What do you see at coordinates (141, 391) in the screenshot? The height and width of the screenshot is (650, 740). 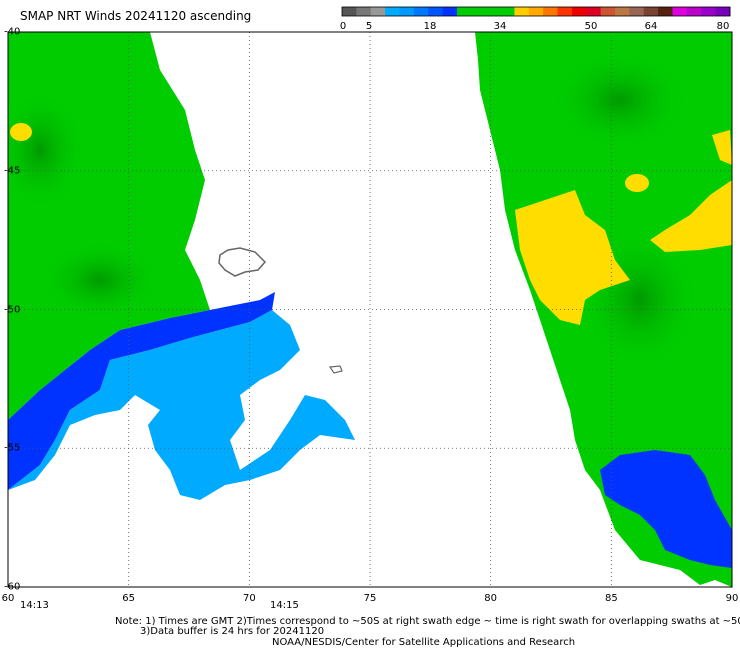 I see `left-swath-blue` at bounding box center [141, 391].